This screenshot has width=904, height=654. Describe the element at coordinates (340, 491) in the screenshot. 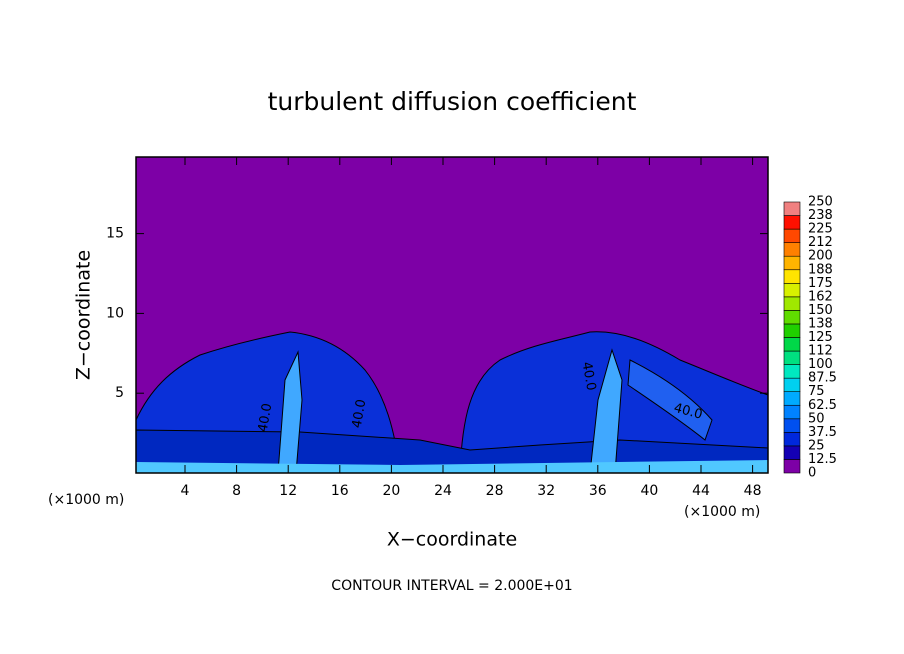

I see `x-tick-label: 16` at that location.